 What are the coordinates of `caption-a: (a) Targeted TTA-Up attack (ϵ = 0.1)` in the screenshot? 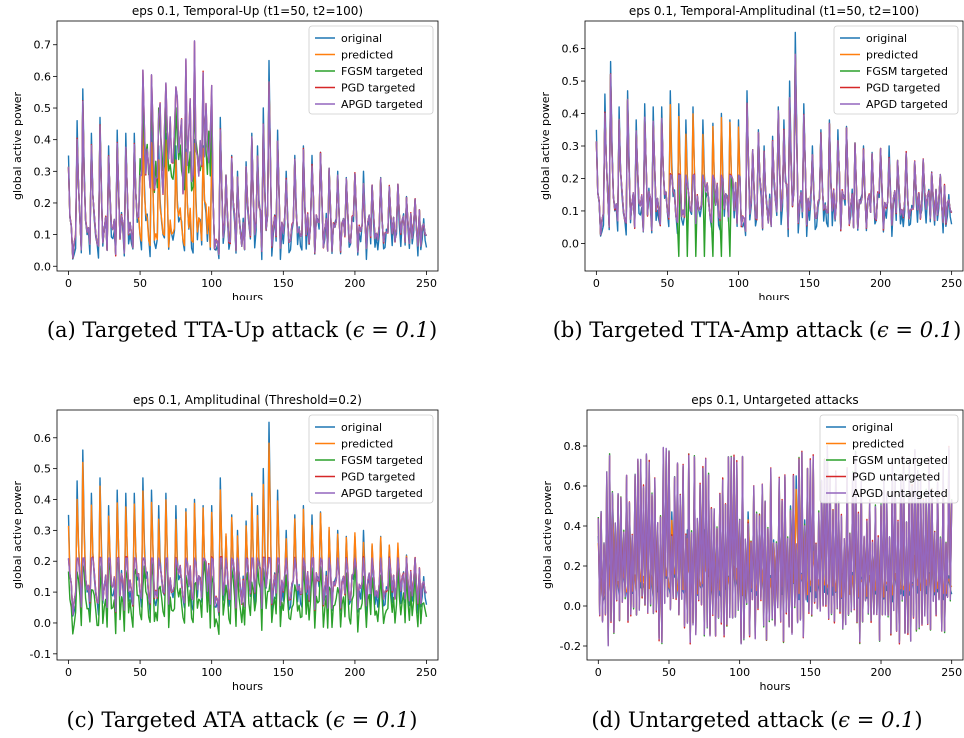 It's located at (242, 330).